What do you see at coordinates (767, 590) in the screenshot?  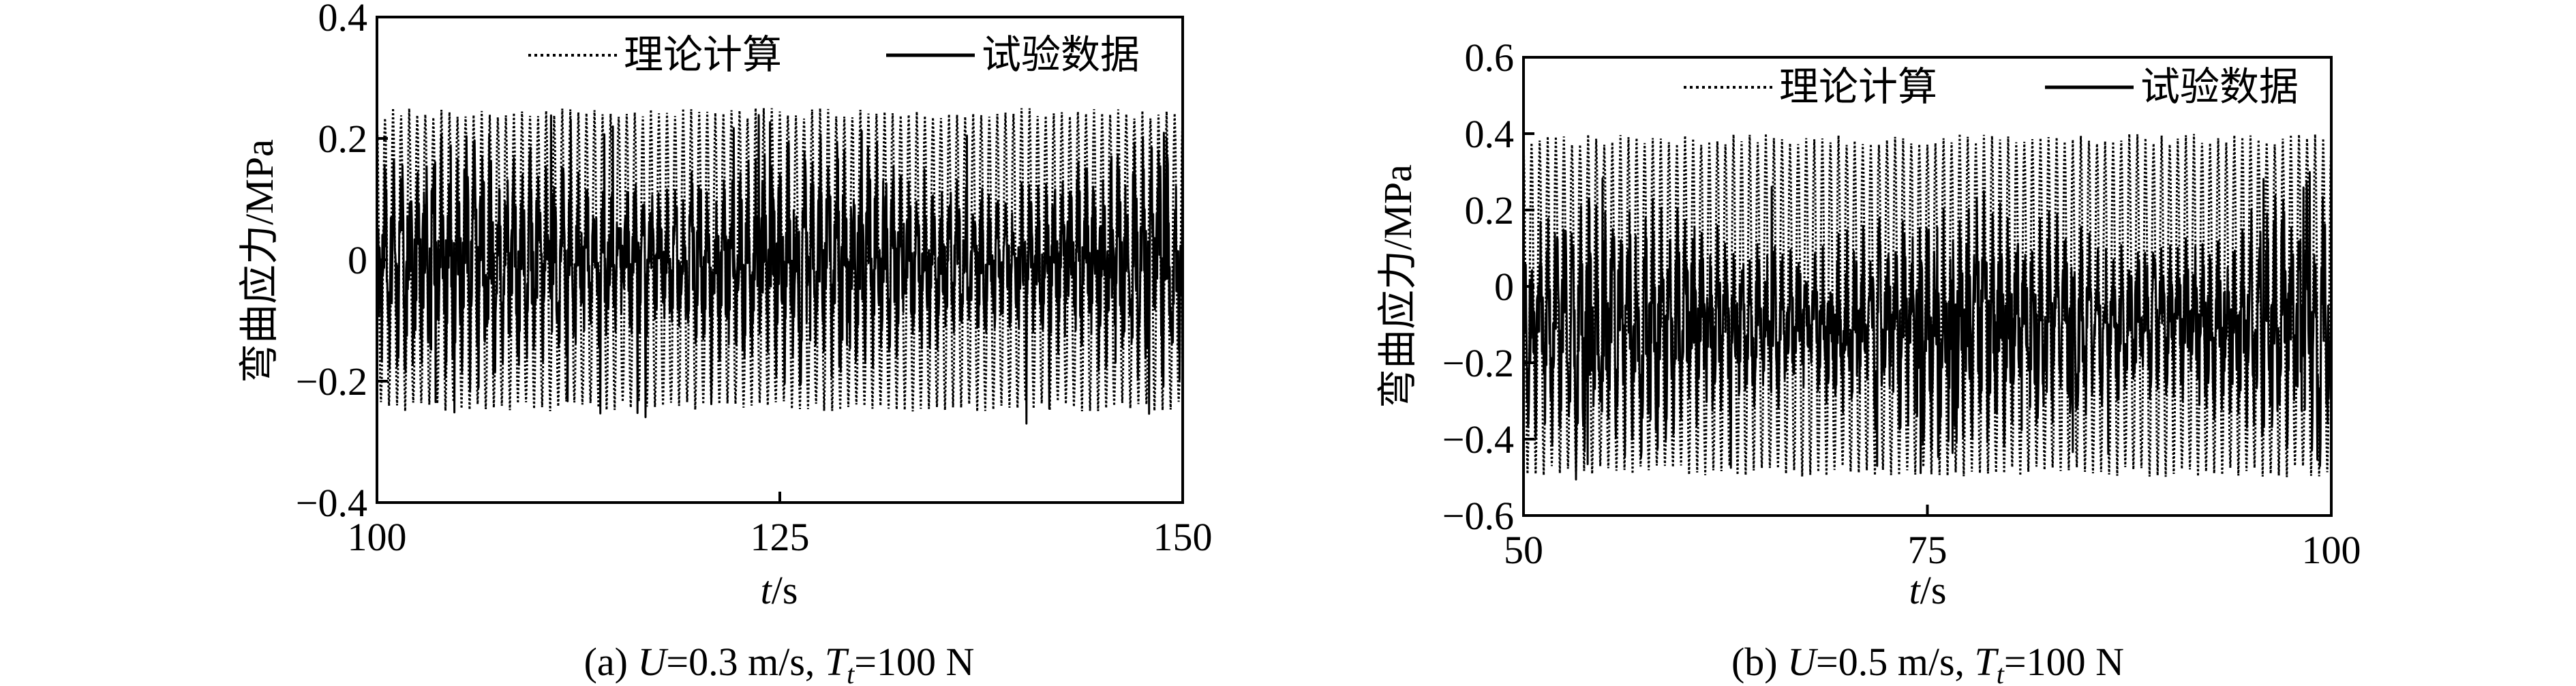 I see `panel-a-x-axis-label-symbol: t` at bounding box center [767, 590].